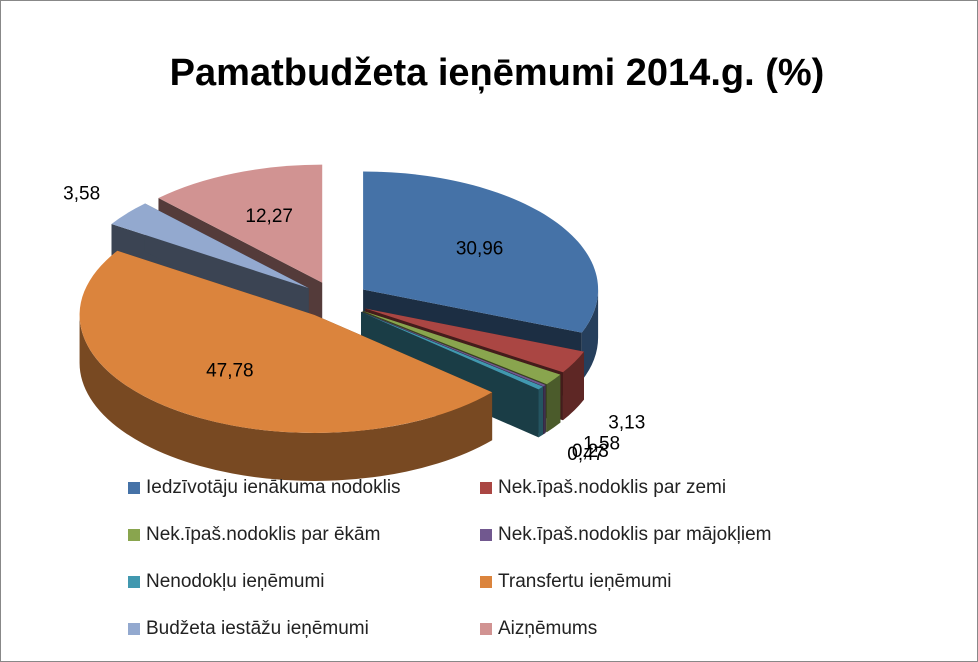  I want to click on legend-label: Aizņēmums, so click(547, 628).